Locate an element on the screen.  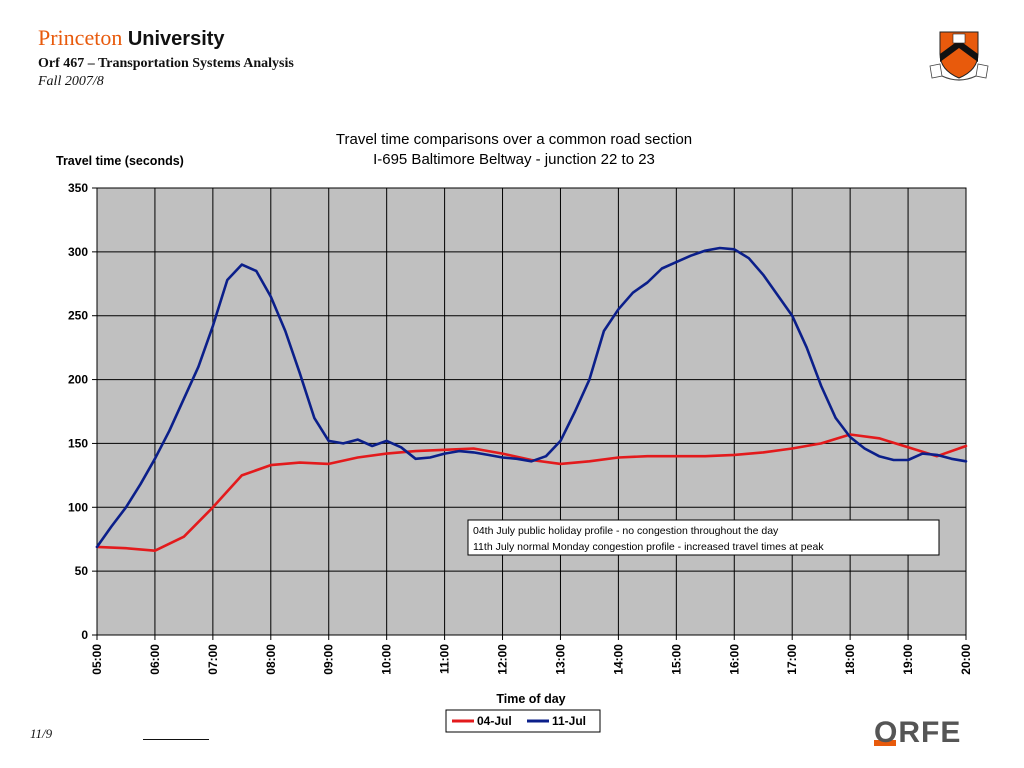
orfe-logo: ORFE is located at coordinates (918, 732).